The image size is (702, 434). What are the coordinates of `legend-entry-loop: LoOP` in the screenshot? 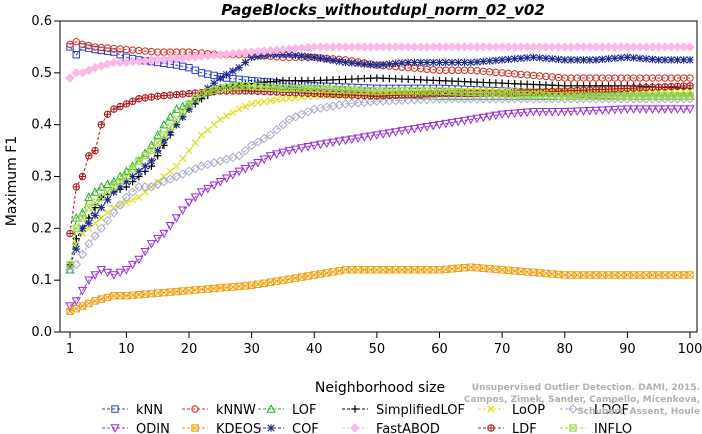 It's located at (511, 410).